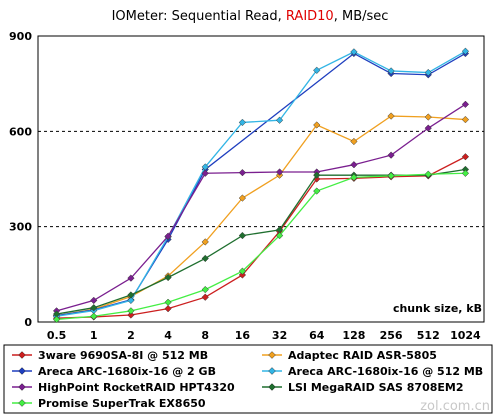 The width and height of the screenshot is (500, 417). What do you see at coordinates (385, 371) in the screenshot?
I see `legend-label: Areca ARC-1680ix-16 @ 512 MB` at bounding box center [385, 371].